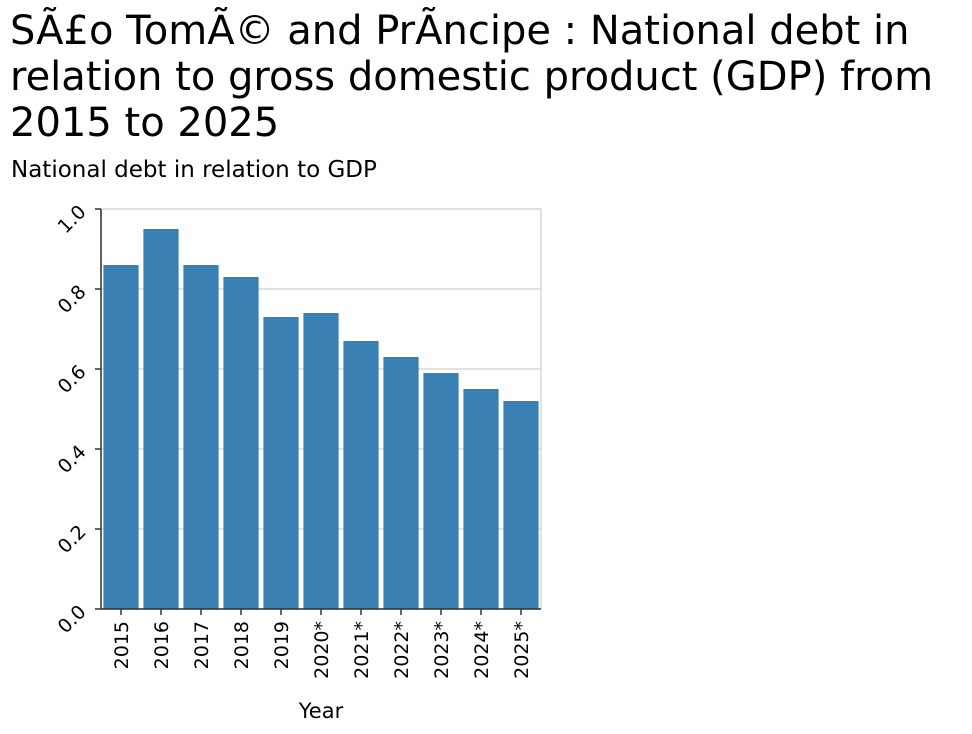 The height and width of the screenshot is (734, 972). What do you see at coordinates (194, 170) in the screenshot?
I see `y-axis-title: National debt in relation to GDP` at bounding box center [194, 170].